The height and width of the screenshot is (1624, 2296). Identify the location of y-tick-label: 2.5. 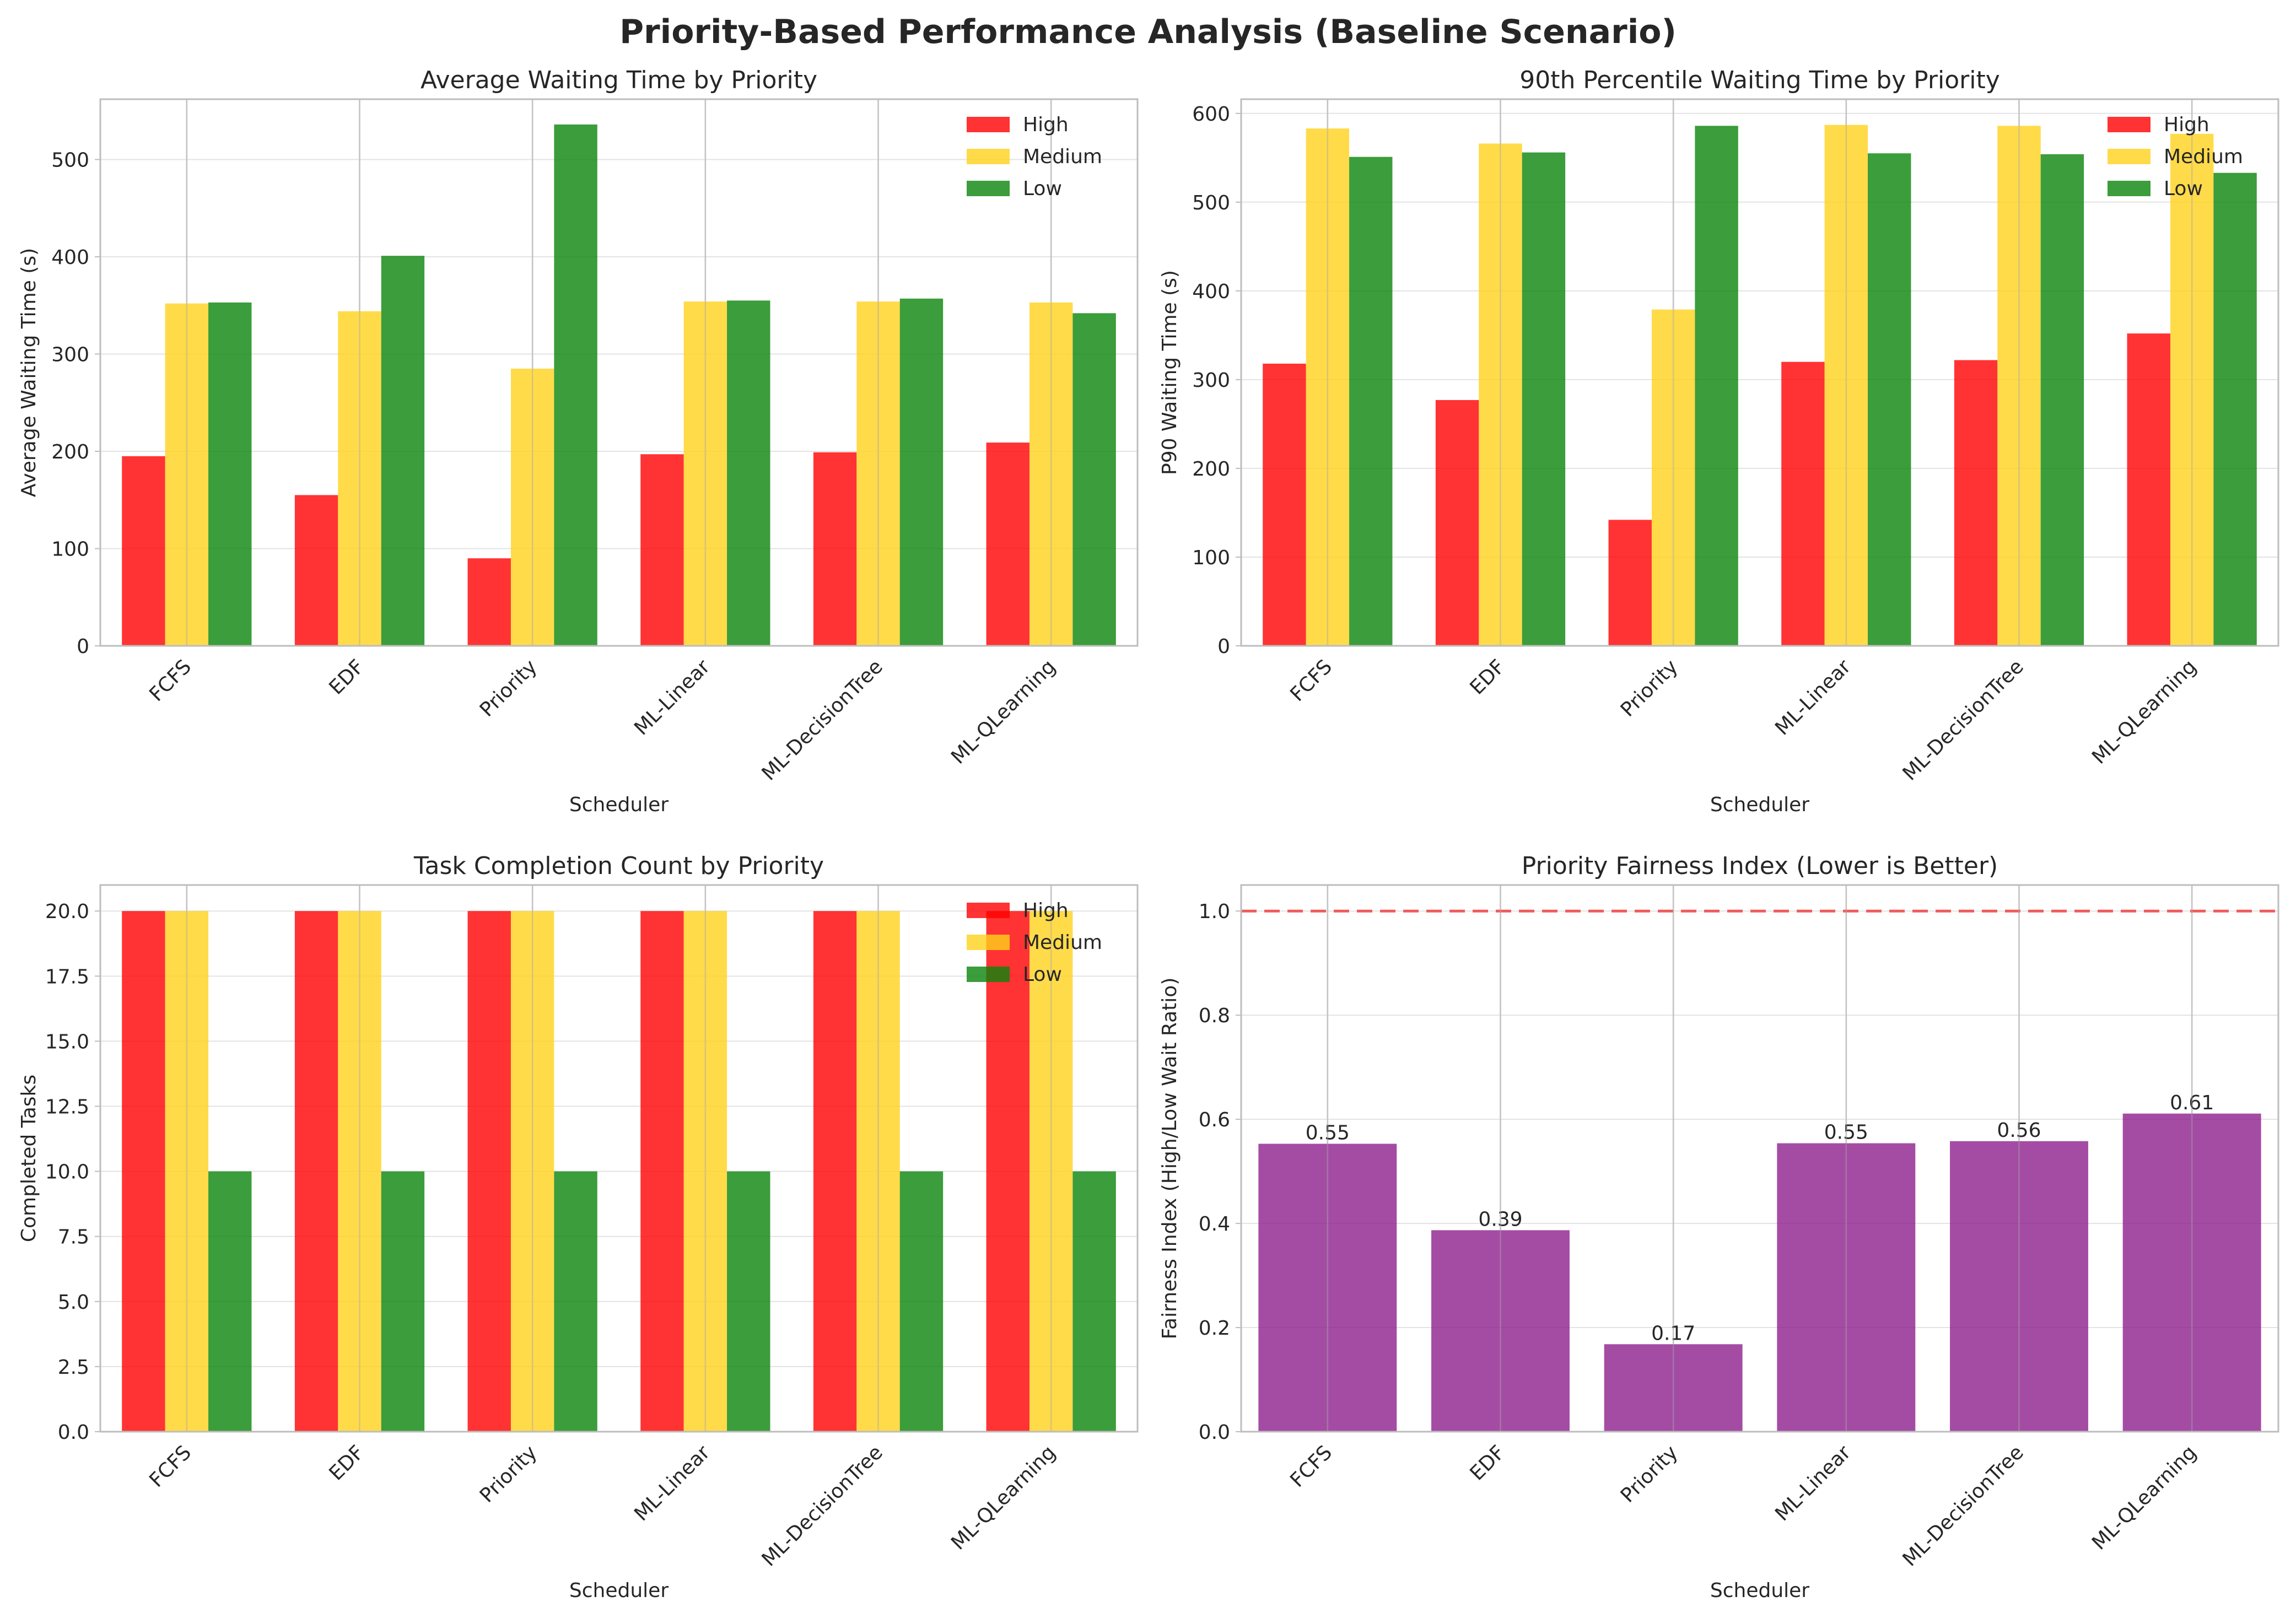
(74, 1367).